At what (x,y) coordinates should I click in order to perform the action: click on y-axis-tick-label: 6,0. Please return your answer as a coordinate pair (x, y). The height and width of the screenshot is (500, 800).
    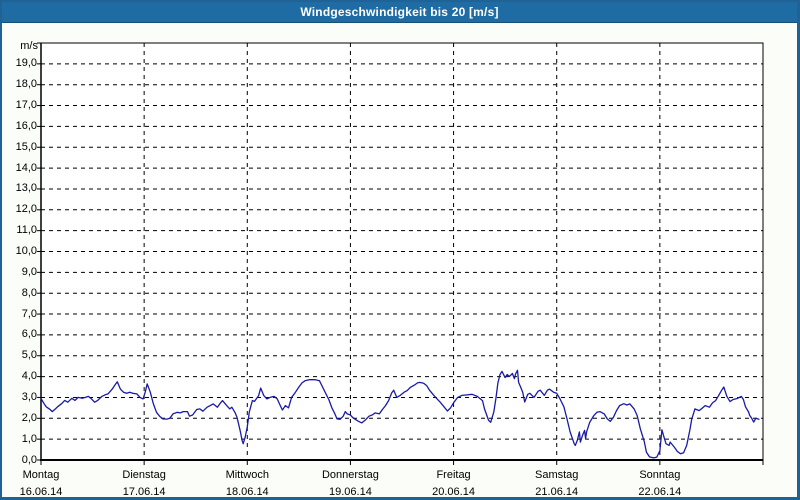
    Looking at the image, I should click on (29, 334).